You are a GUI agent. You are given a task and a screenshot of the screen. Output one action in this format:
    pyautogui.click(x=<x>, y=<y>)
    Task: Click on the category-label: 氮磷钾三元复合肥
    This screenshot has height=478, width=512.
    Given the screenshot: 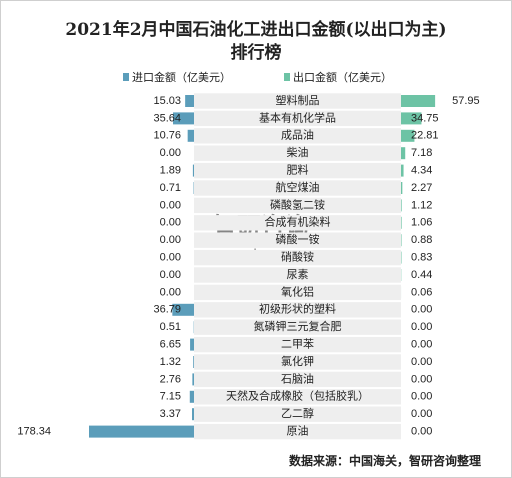 What is the action you would take?
    pyautogui.click(x=298, y=326)
    